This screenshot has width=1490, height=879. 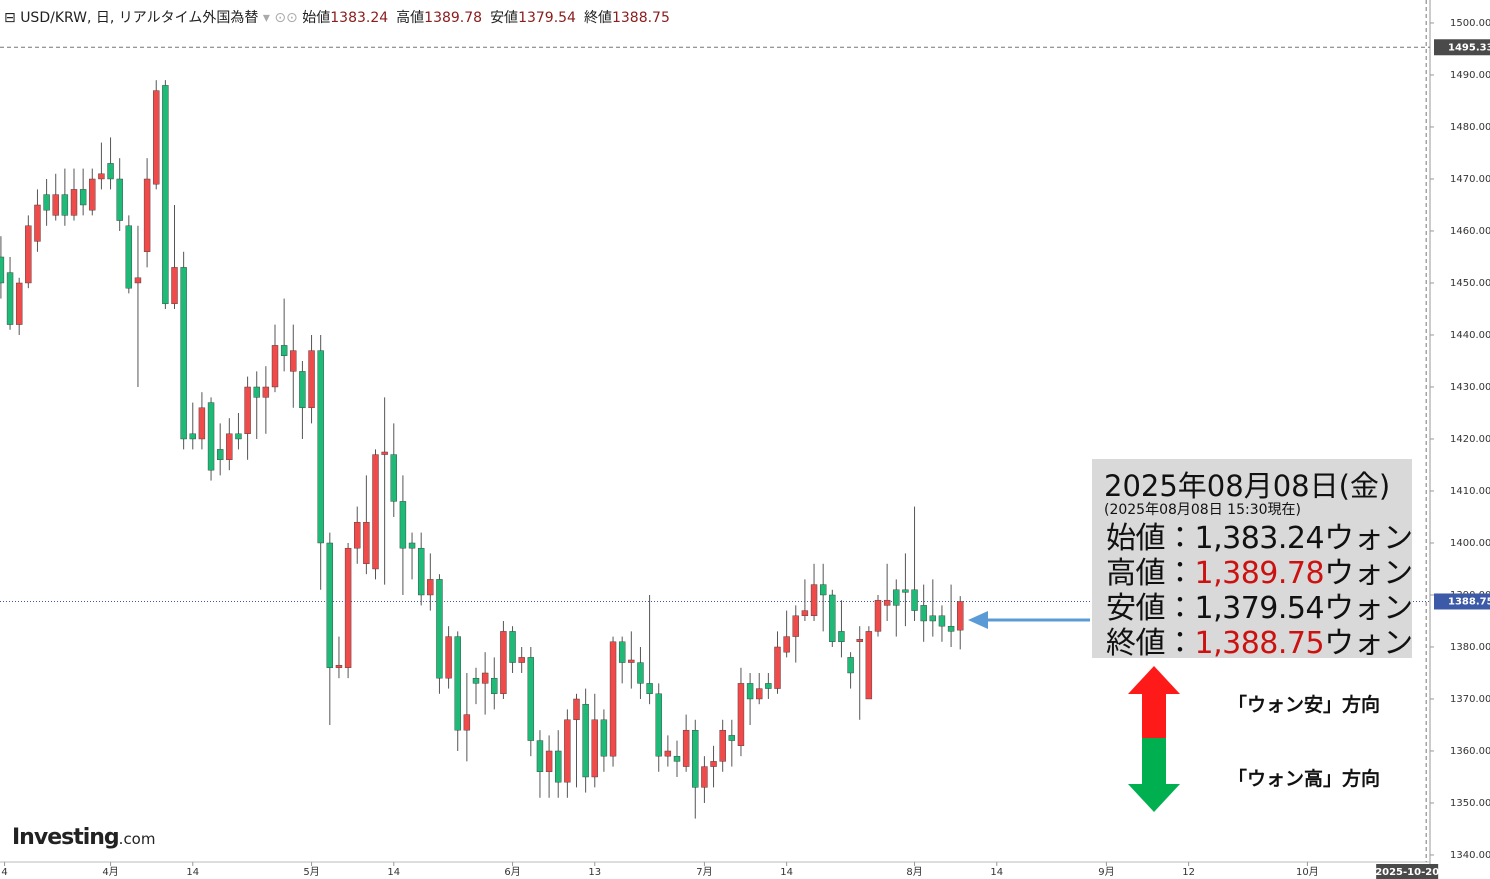 What do you see at coordinates (914, 872) in the screenshot?
I see `x-tick-label: 8月` at bounding box center [914, 872].